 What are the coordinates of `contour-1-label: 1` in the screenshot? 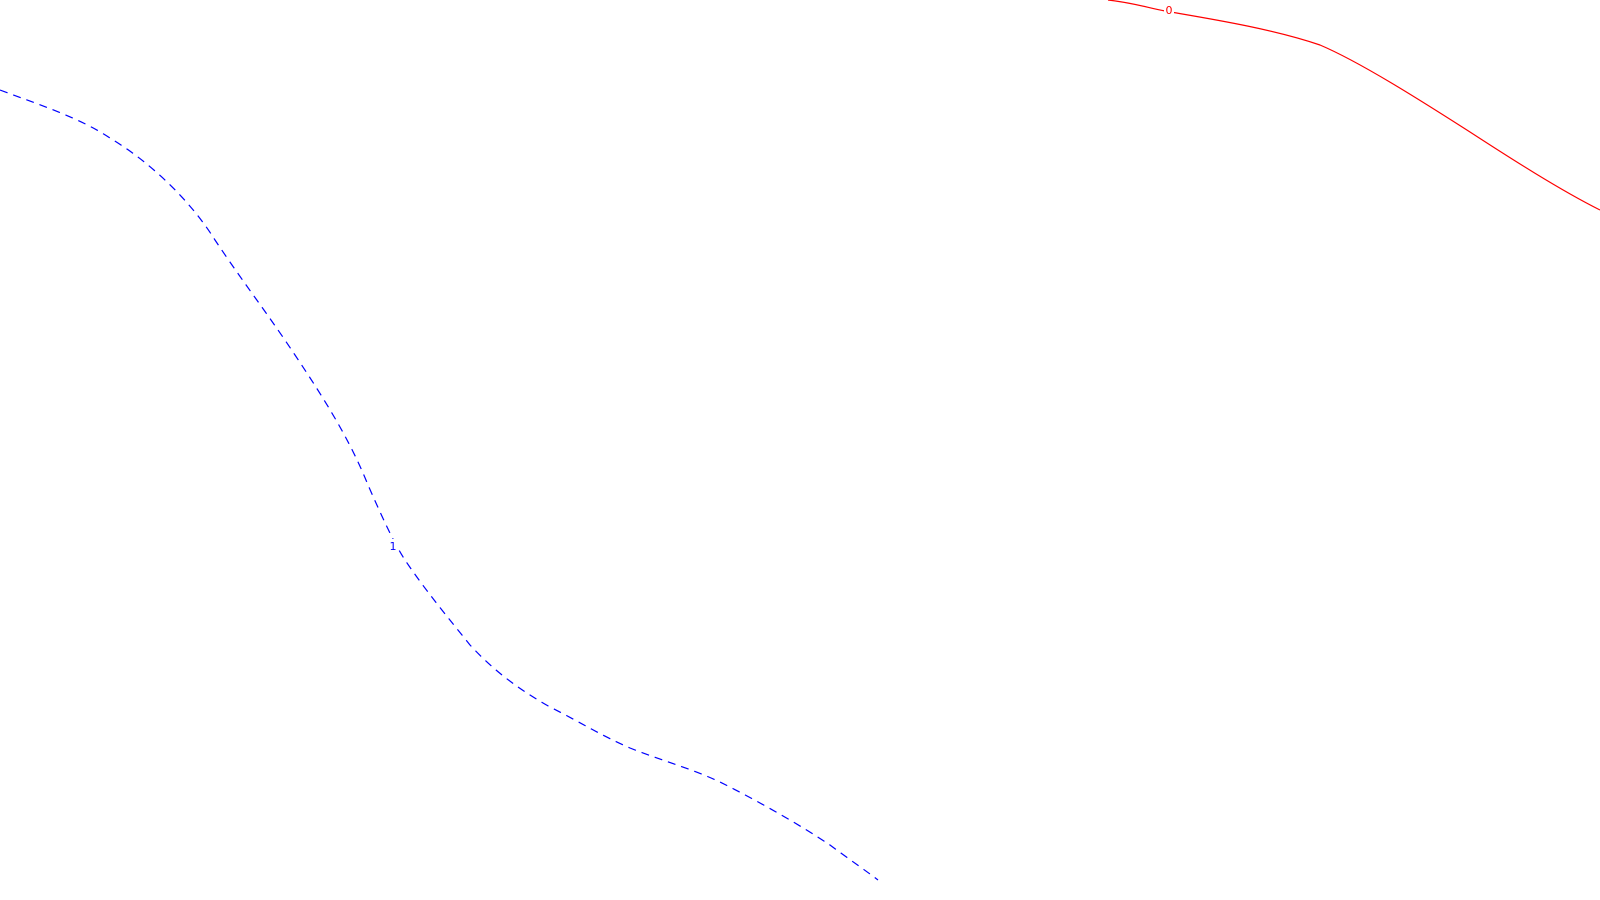 It's located at (393, 546).